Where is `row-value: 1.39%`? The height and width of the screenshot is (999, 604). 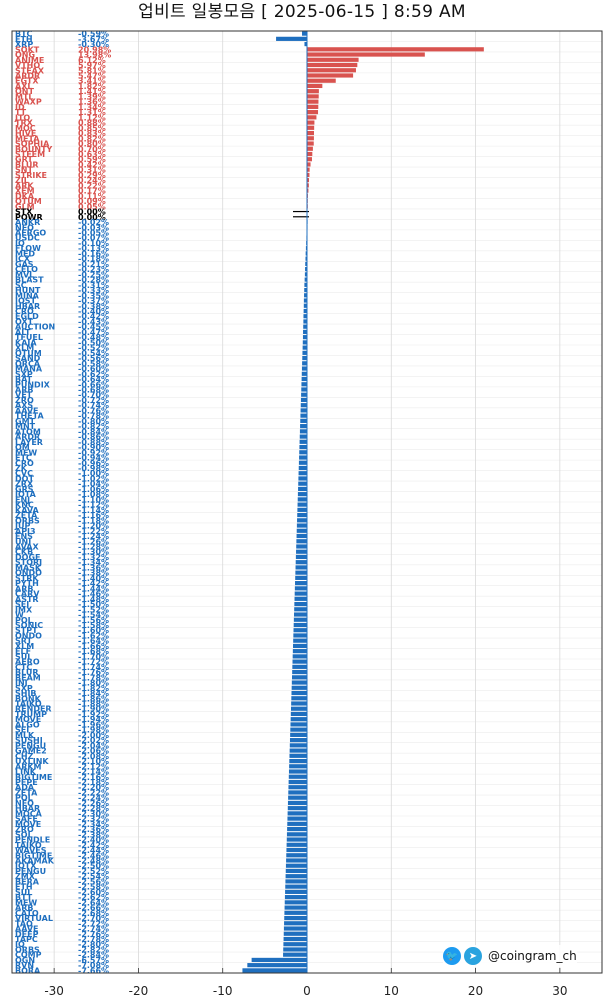
row-value: 1.39% is located at coordinates (92, 96).